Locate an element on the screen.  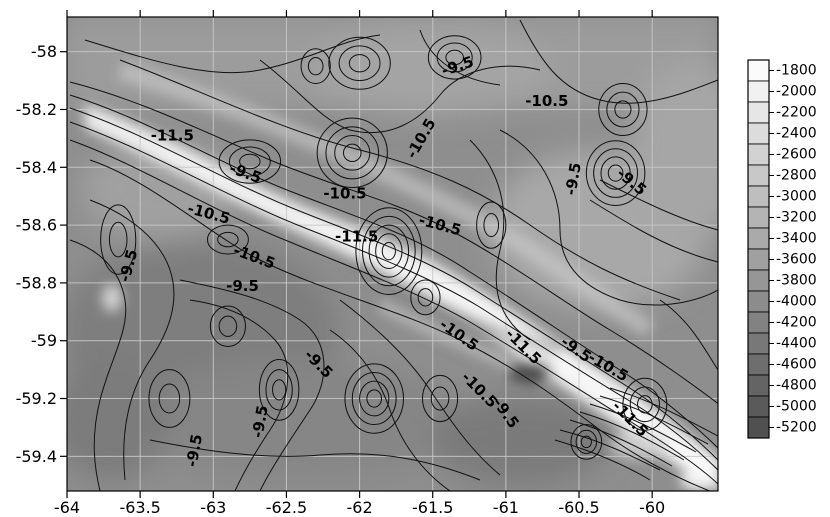
colorbar-label: -3600 is located at coordinates (796, 260).